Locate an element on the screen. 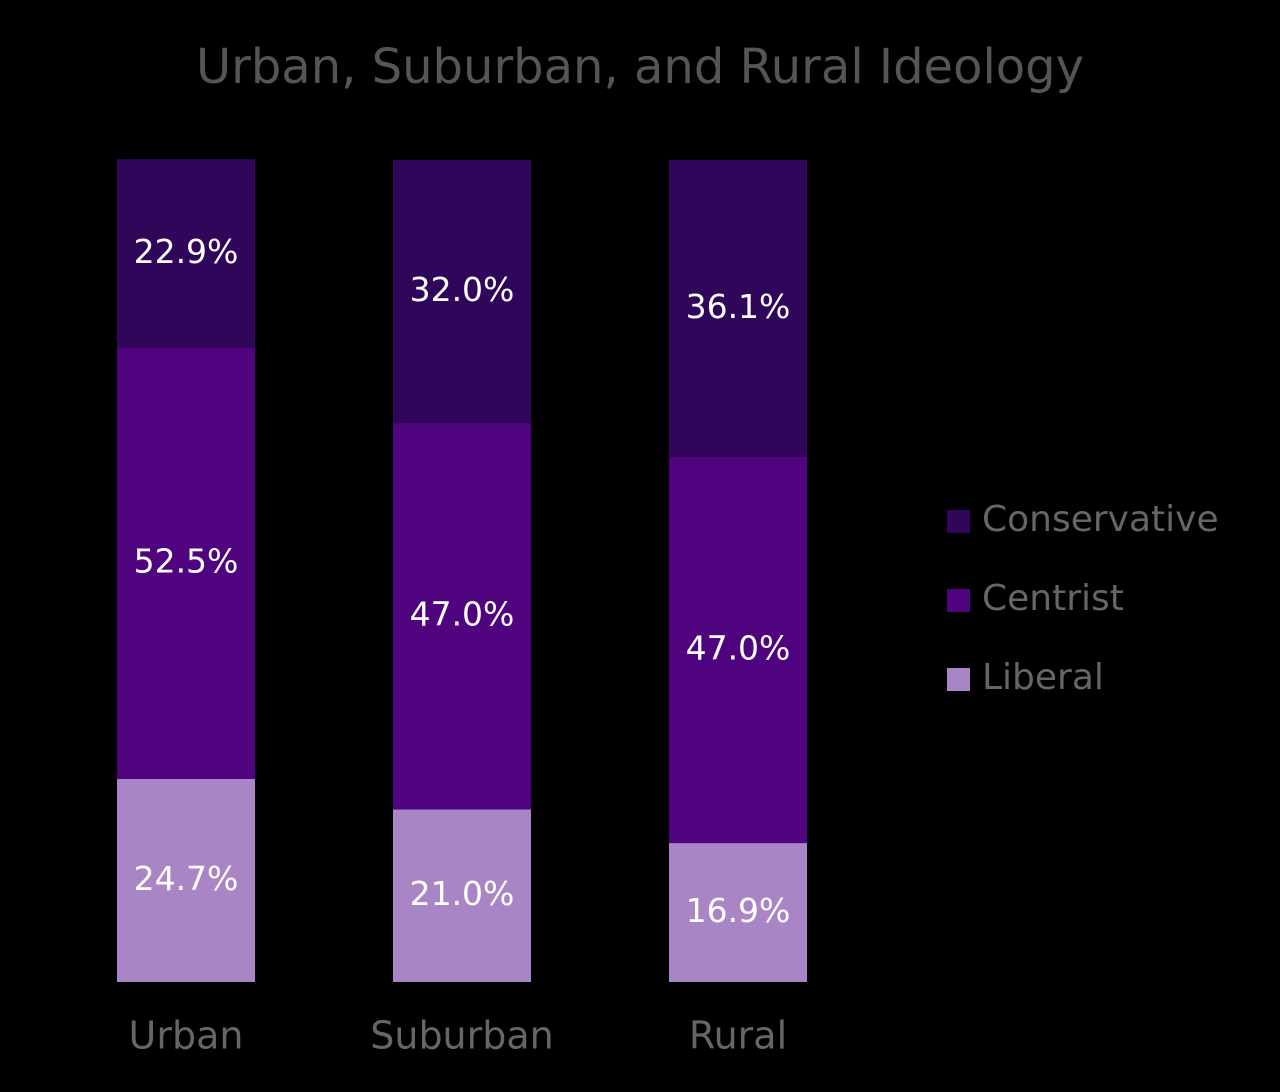  value-label: 36.1% is located at coordinates (738, 306).